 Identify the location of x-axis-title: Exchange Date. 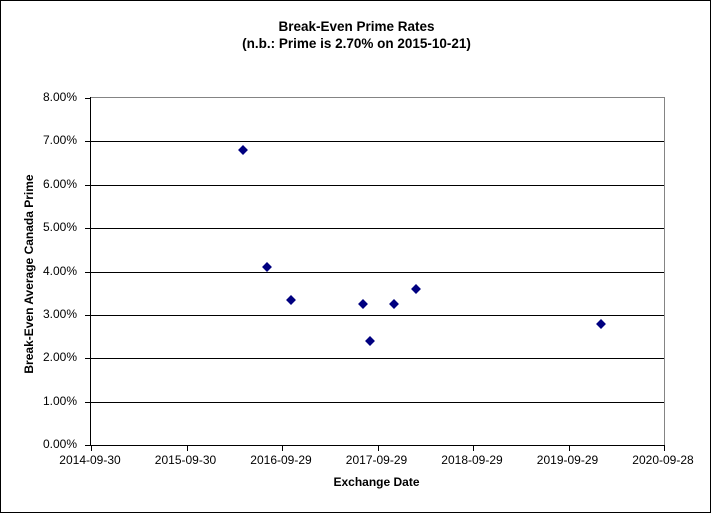
(376, 482).